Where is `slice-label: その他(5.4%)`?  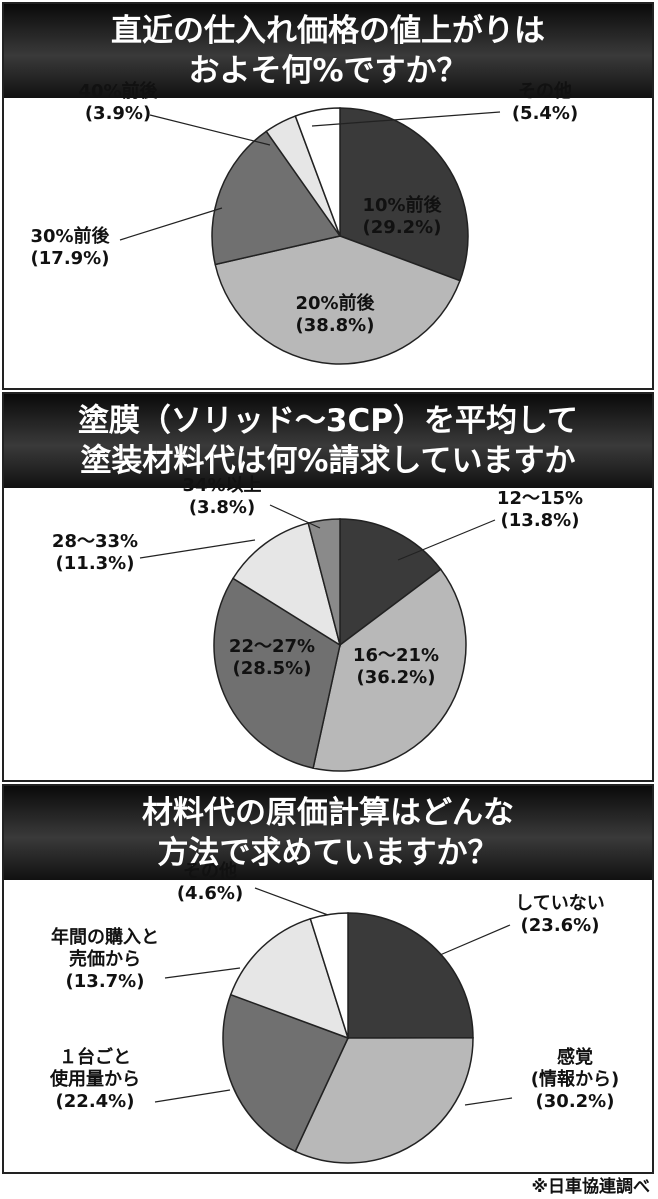 slice-label: その他(5.4%) is located at coordinates (545, 102).